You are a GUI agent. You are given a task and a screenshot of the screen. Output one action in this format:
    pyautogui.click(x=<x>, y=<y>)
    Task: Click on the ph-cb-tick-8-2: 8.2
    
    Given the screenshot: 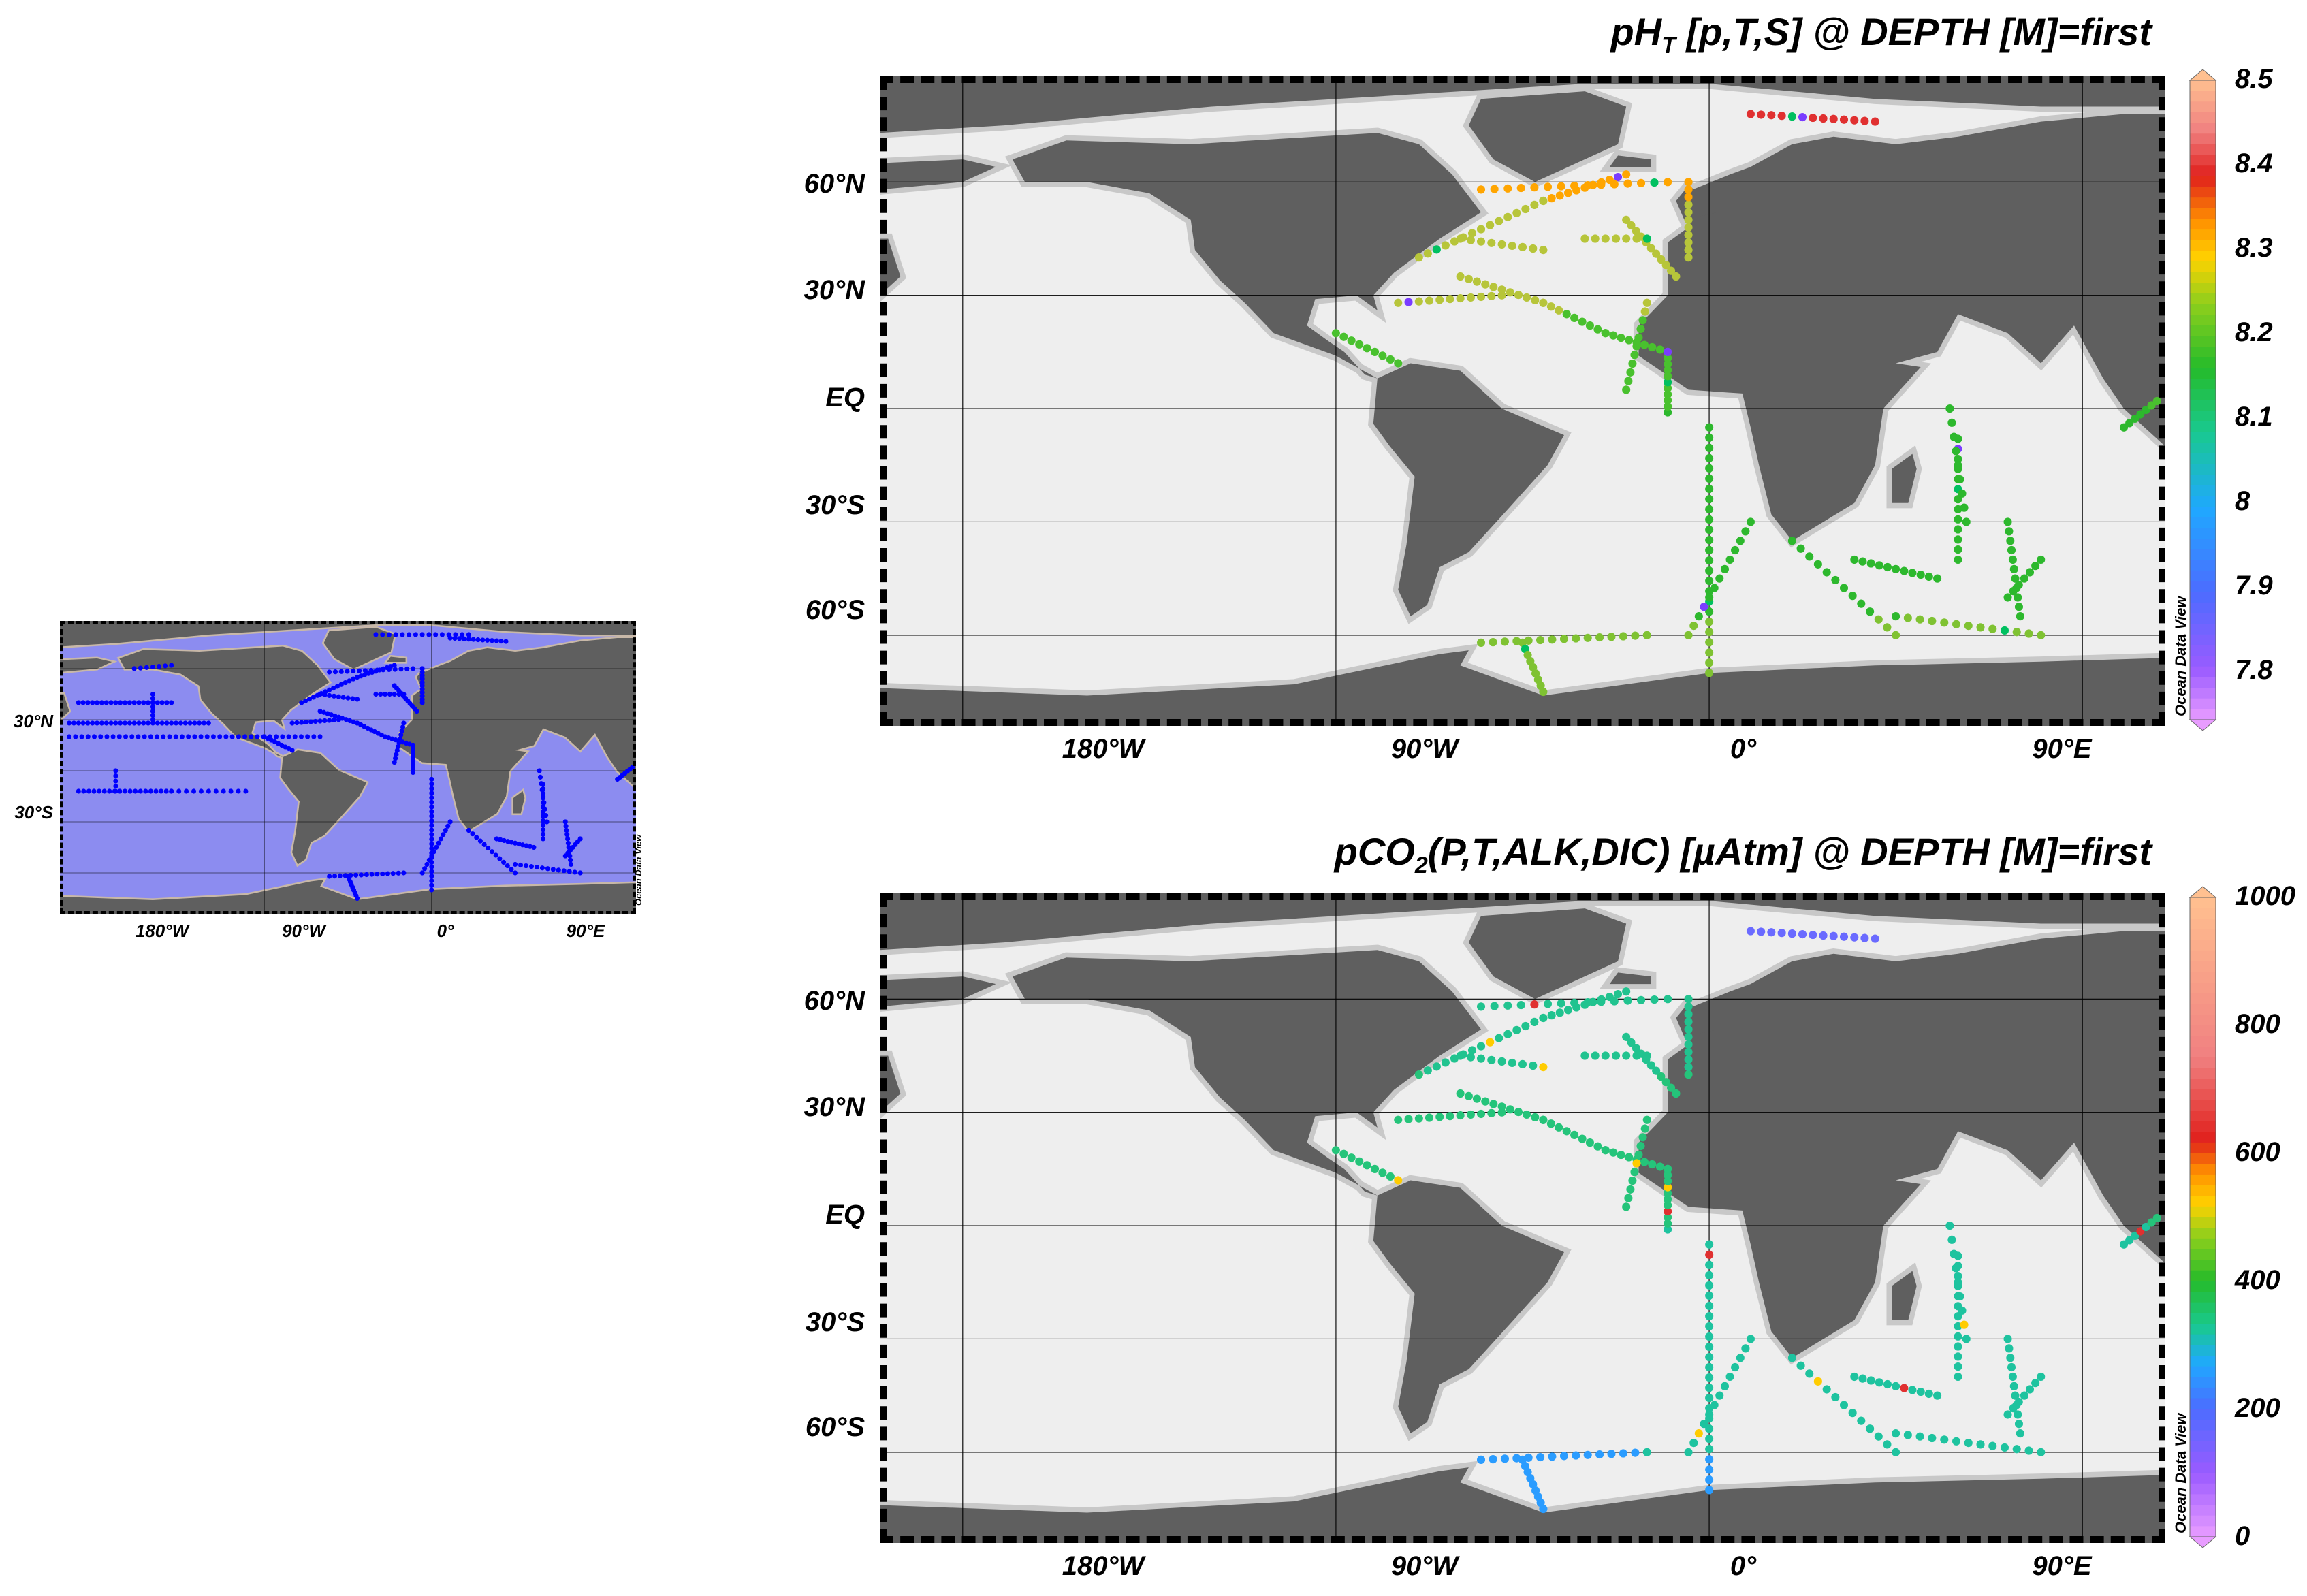 What is the action you would take?
    pyautogui.click(x=2254, y=332)
    